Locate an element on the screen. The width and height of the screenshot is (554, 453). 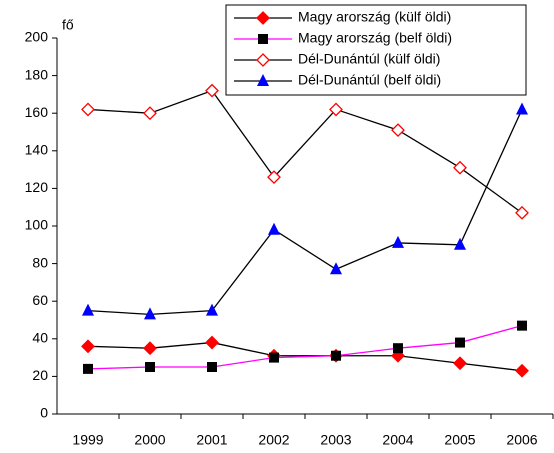
x-tick-label: 2002 is located at coordinates (273, 440).